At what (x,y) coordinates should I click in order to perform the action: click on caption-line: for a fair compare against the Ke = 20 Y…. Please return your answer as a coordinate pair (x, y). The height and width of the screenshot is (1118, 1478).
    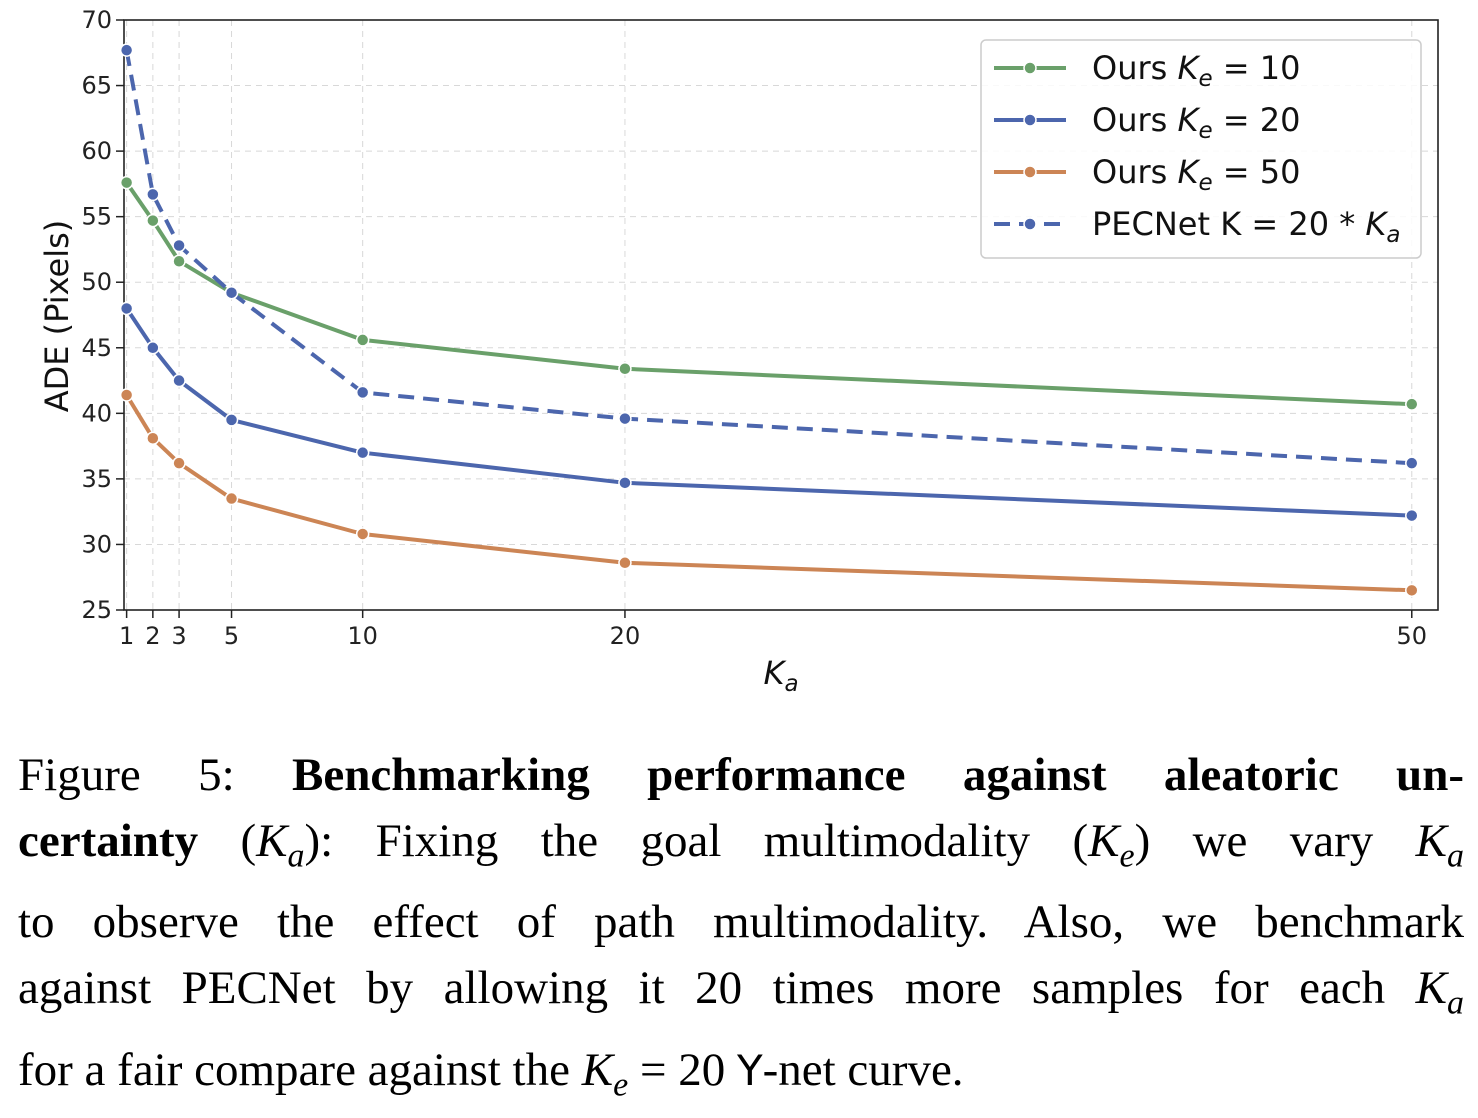
    Looking at the image, I should click on (491, 1073).